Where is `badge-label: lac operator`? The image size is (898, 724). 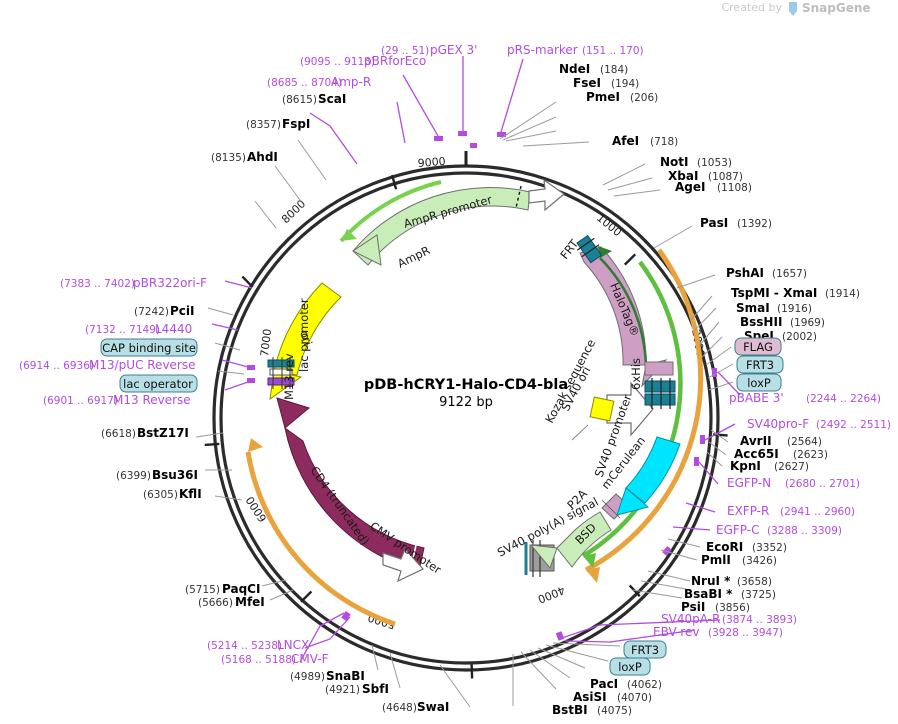 badge-label: lac operator is located at coordinates (158, 384).